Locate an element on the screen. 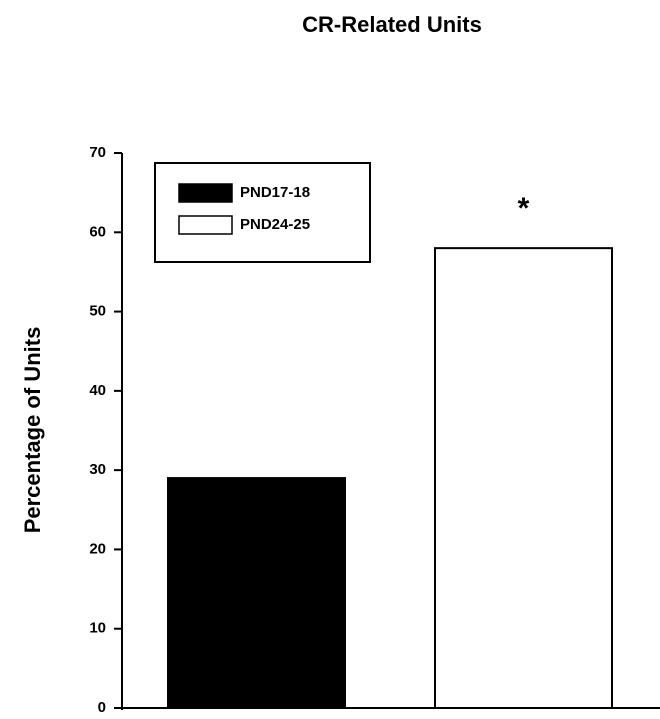  y-tick-label: 0 is located at coordinates (102, 707).